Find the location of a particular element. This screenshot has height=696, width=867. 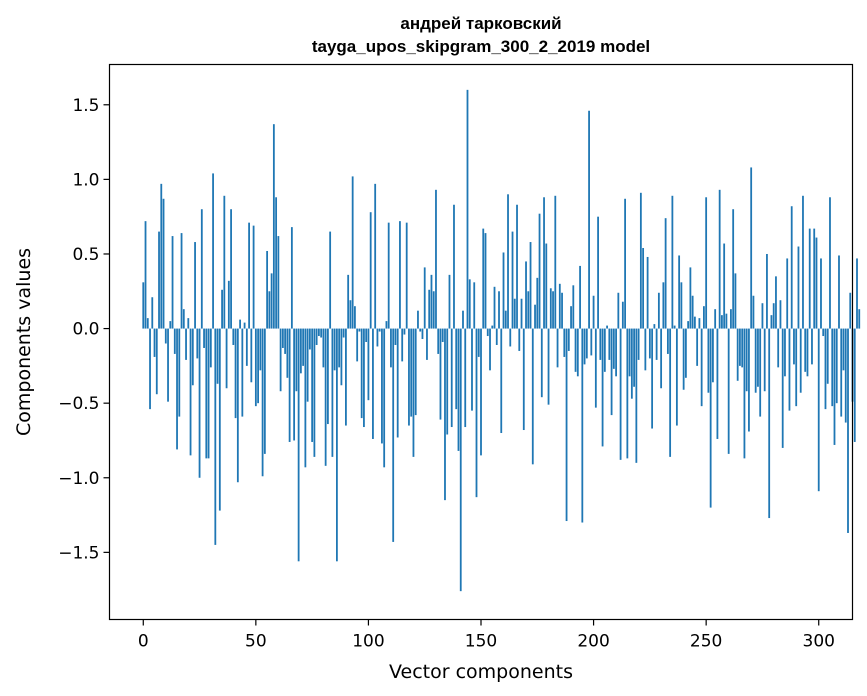

y-tick-label: −1.0 is located at coordinates (78, 479).